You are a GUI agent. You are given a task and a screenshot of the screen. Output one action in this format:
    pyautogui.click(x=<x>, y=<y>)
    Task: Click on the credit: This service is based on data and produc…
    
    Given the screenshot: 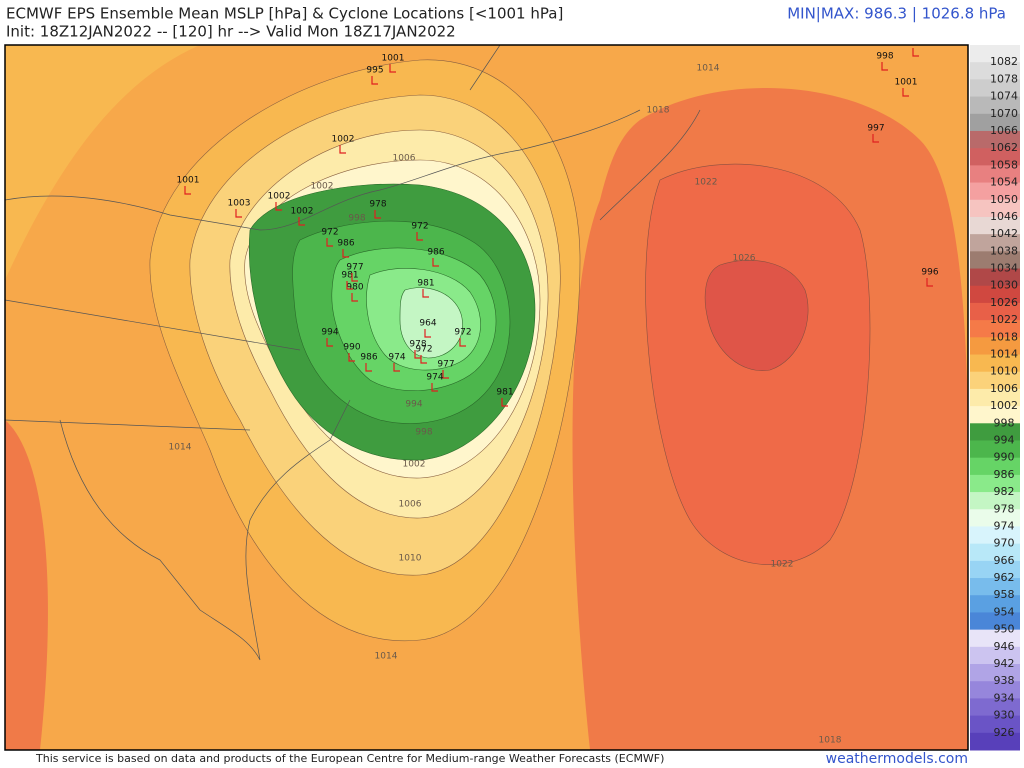 What is the action you would take?
    pyautogui.click(x=349, y=758)
    